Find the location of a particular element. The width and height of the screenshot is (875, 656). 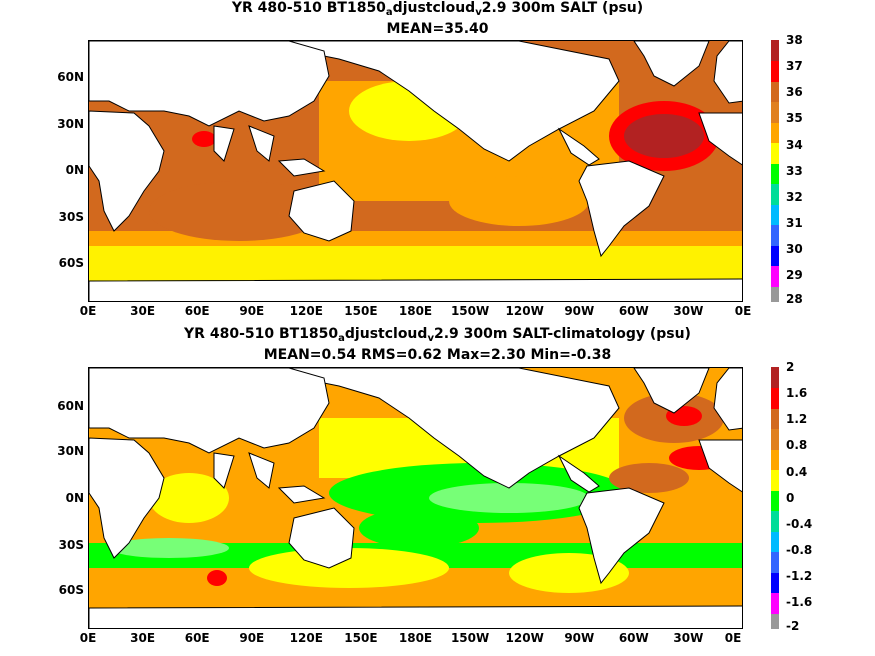

colorbar-label: 0 is located at coordinates (790, 498).